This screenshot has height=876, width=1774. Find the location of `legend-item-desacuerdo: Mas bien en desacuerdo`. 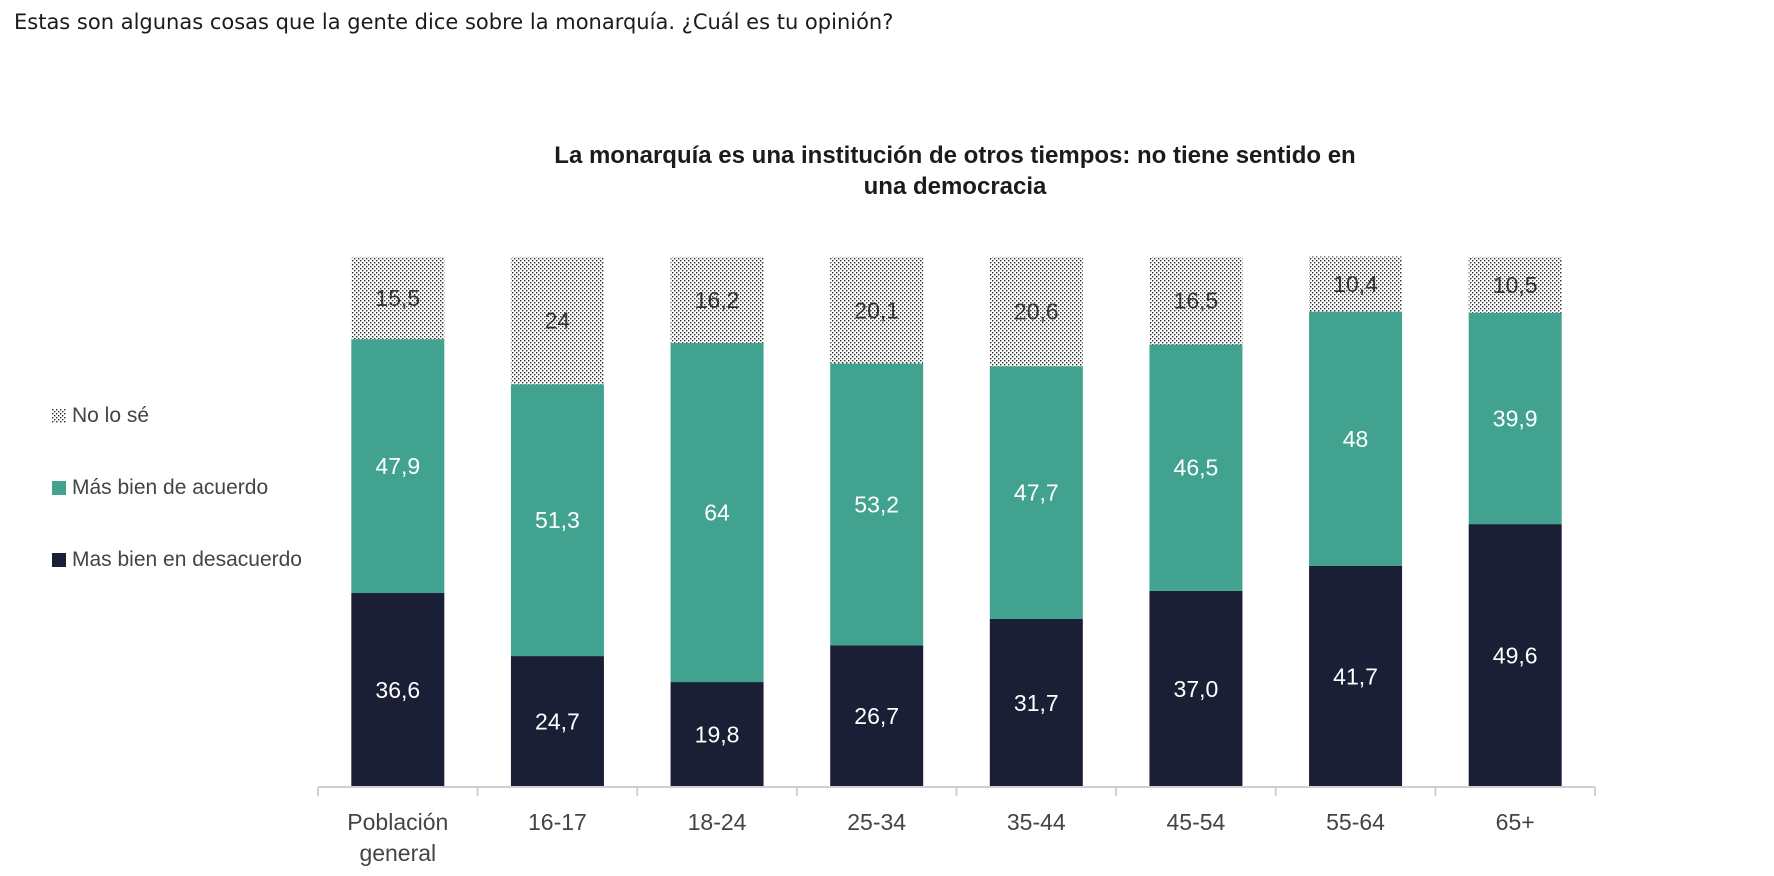

legend-item-desacuerdo: Mas bien en desacuerdo is located at coordinates (177, 559).